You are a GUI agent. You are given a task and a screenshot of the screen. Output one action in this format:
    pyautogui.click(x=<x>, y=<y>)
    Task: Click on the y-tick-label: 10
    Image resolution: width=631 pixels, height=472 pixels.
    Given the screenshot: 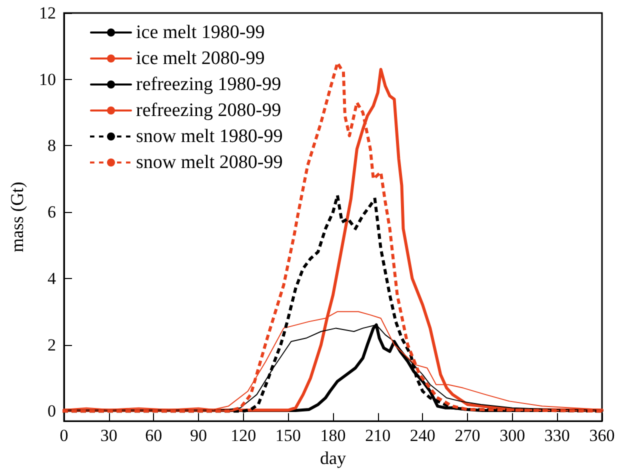 What is the action you would take?
    pyautogui.click(x=47, y=79)
    